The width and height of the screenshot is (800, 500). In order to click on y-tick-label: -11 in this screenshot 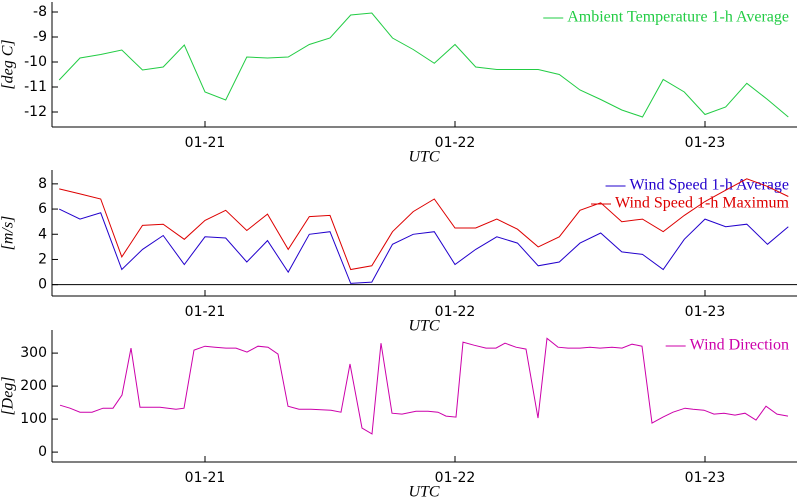, I will do `click(35, 87)`.